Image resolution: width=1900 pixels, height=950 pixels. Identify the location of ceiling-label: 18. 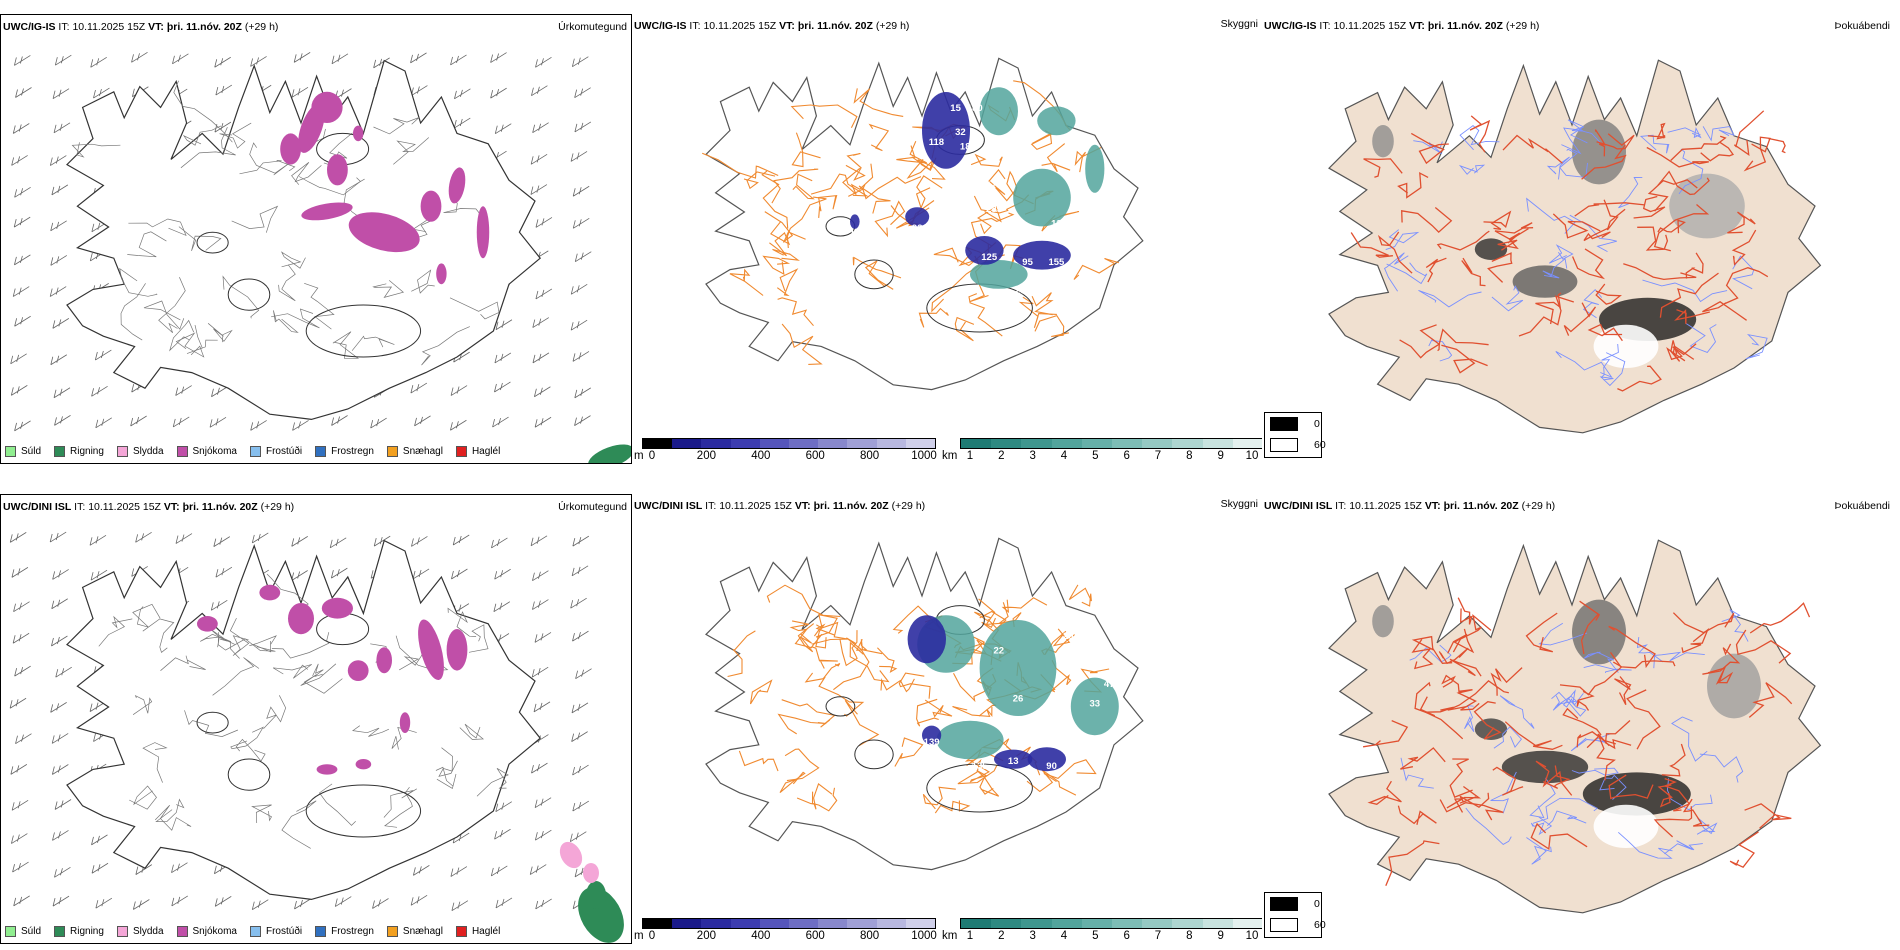
(975, 137).